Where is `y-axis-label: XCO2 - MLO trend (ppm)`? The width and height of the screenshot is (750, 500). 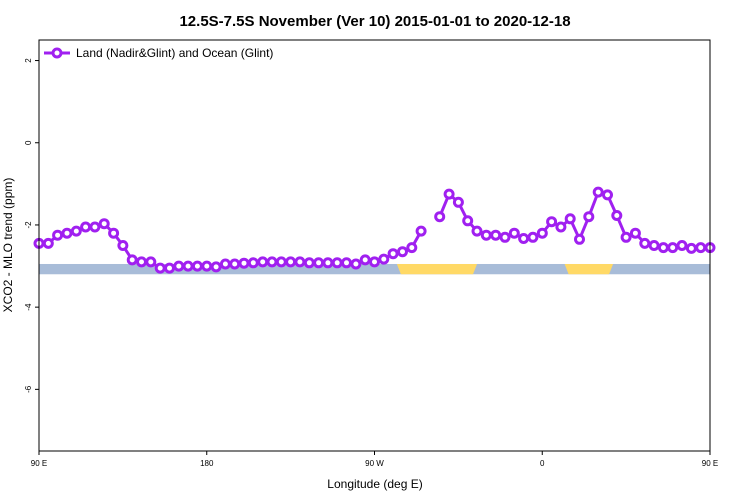 y-axis-label: XCO2 - MLO trend (ppm) is located at coordinates (8, 245).